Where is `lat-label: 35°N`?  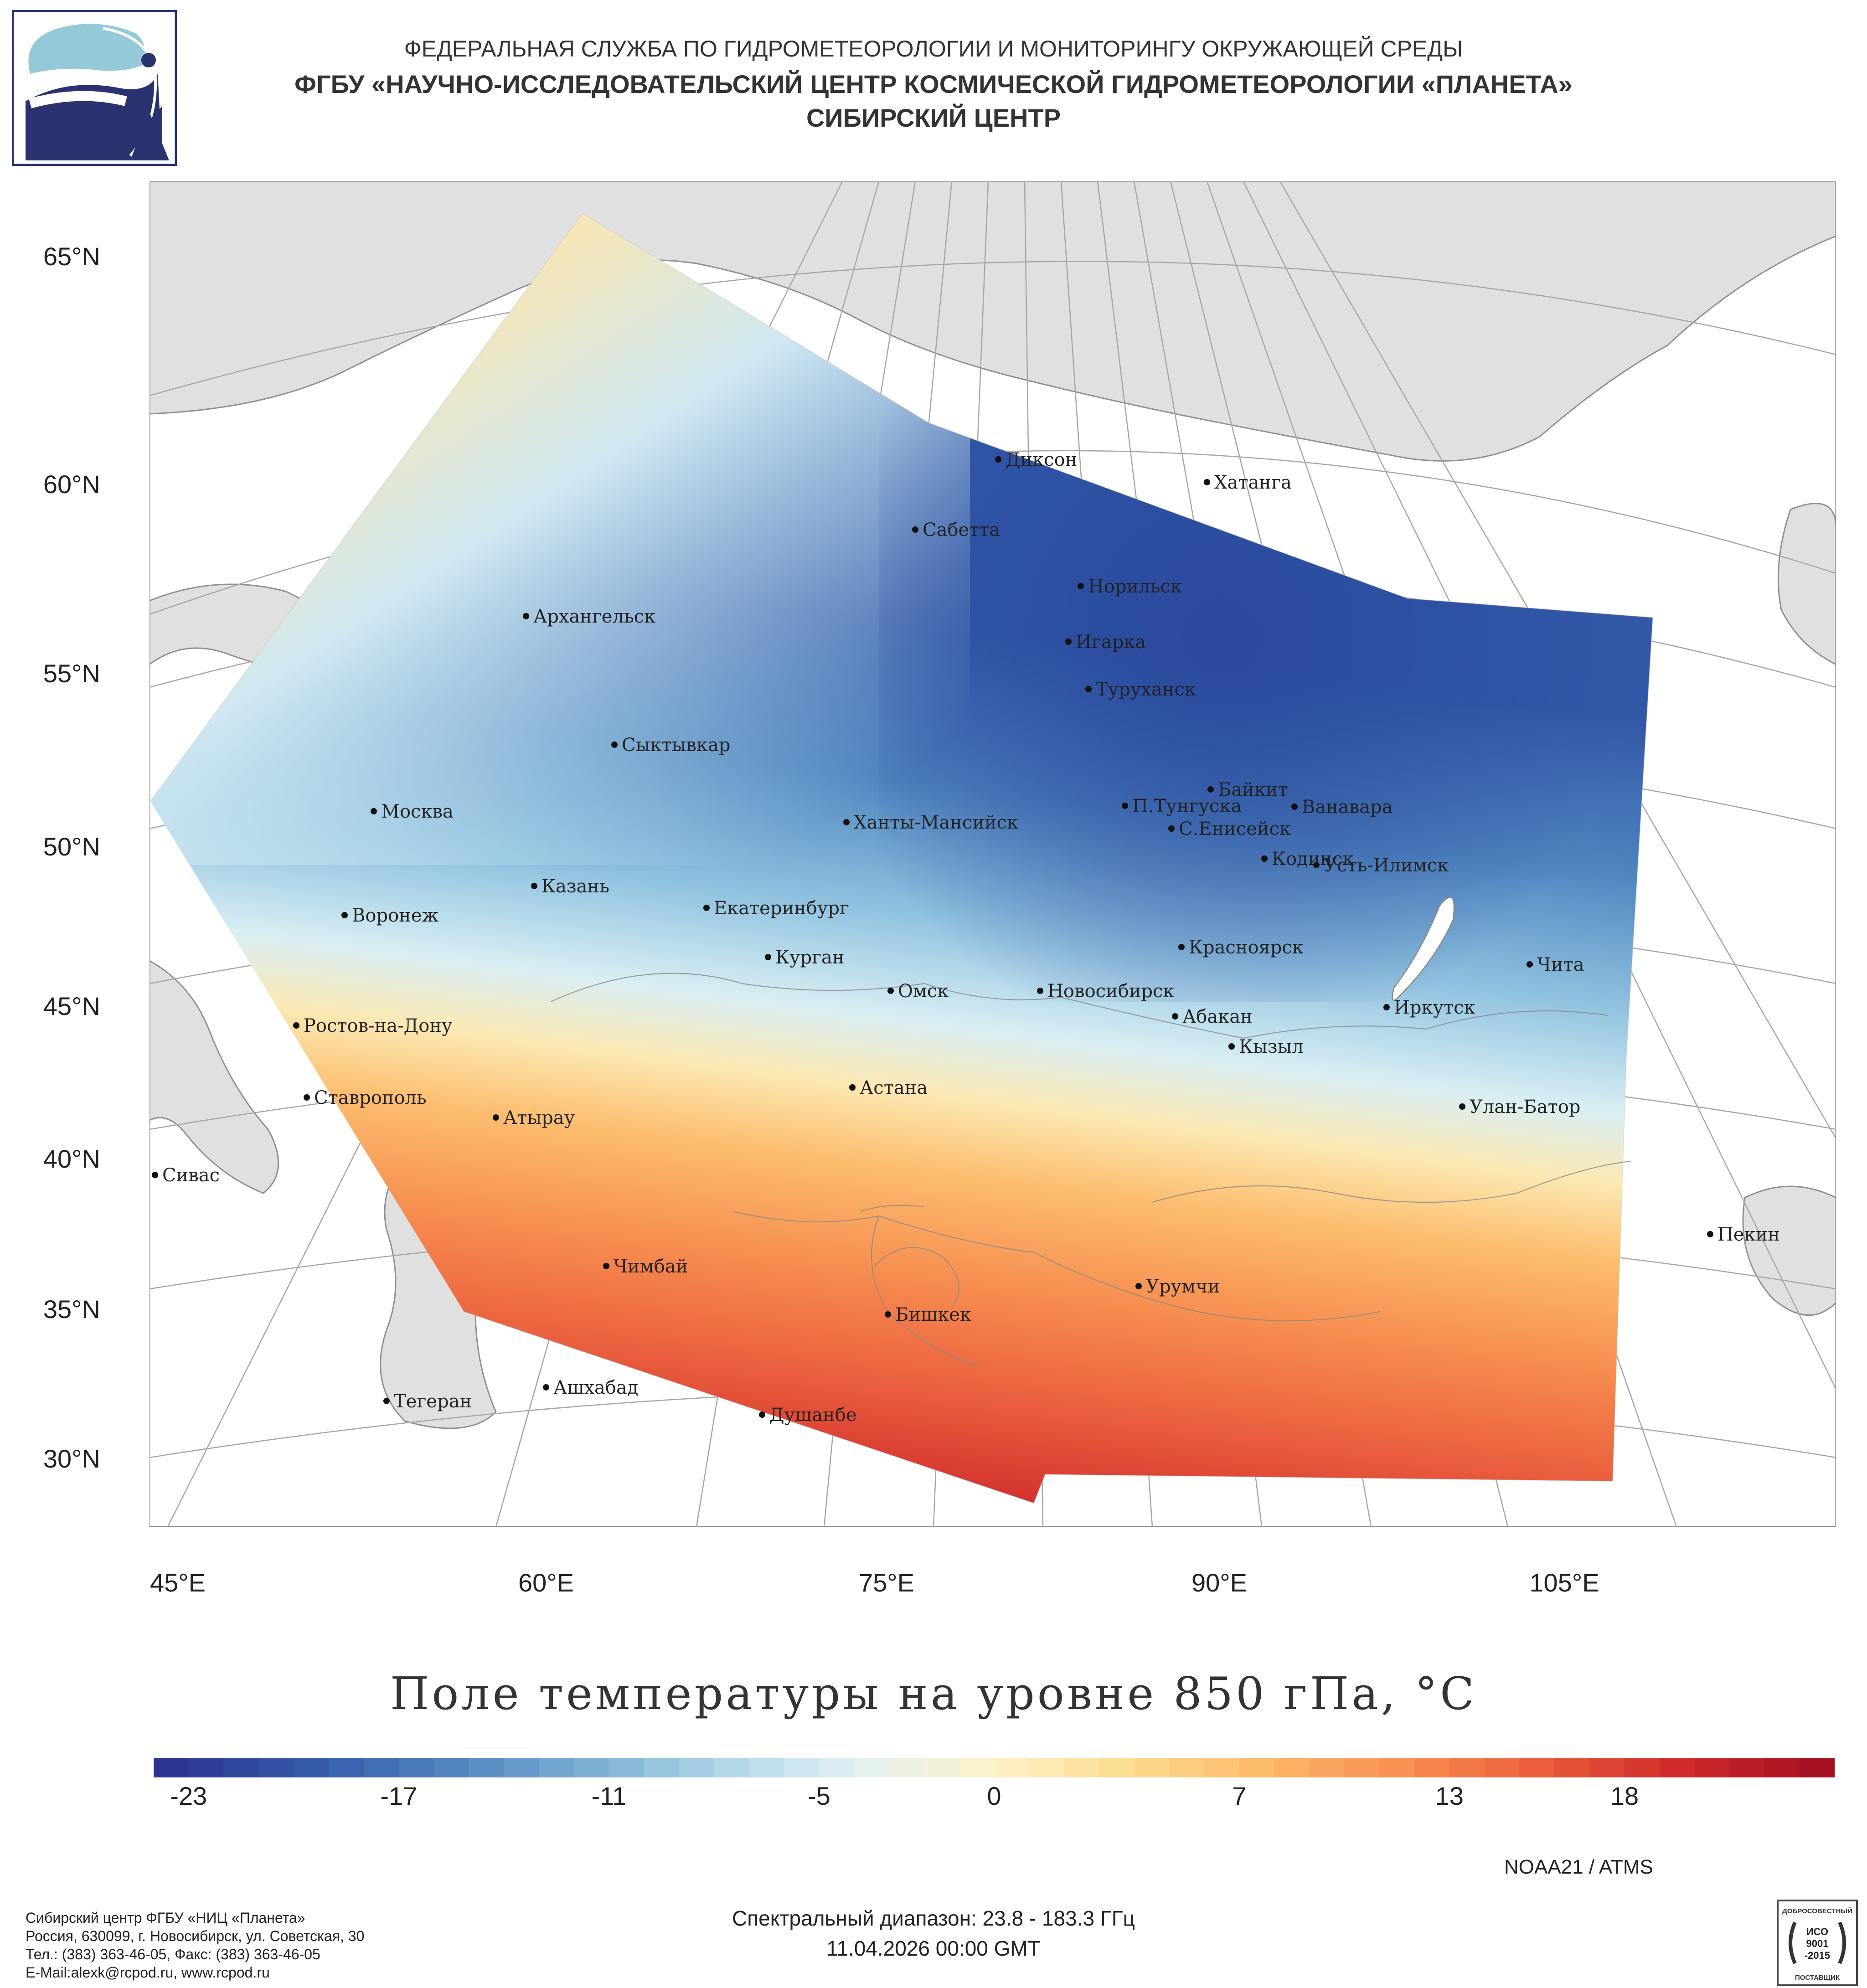
lat-label: 35°N is located at coordinates (71, 1310).